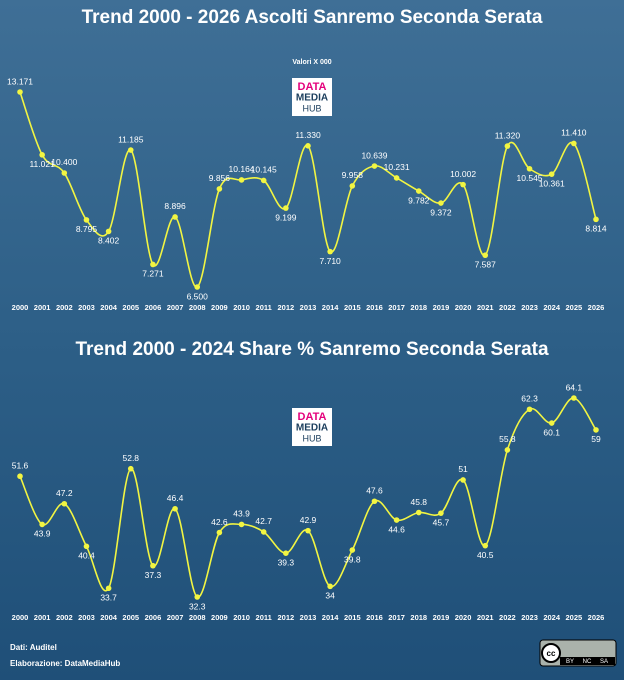  Describe the element at coordinates (42, 164) in the screenshot. I see `data-label: 11.021` at that location.